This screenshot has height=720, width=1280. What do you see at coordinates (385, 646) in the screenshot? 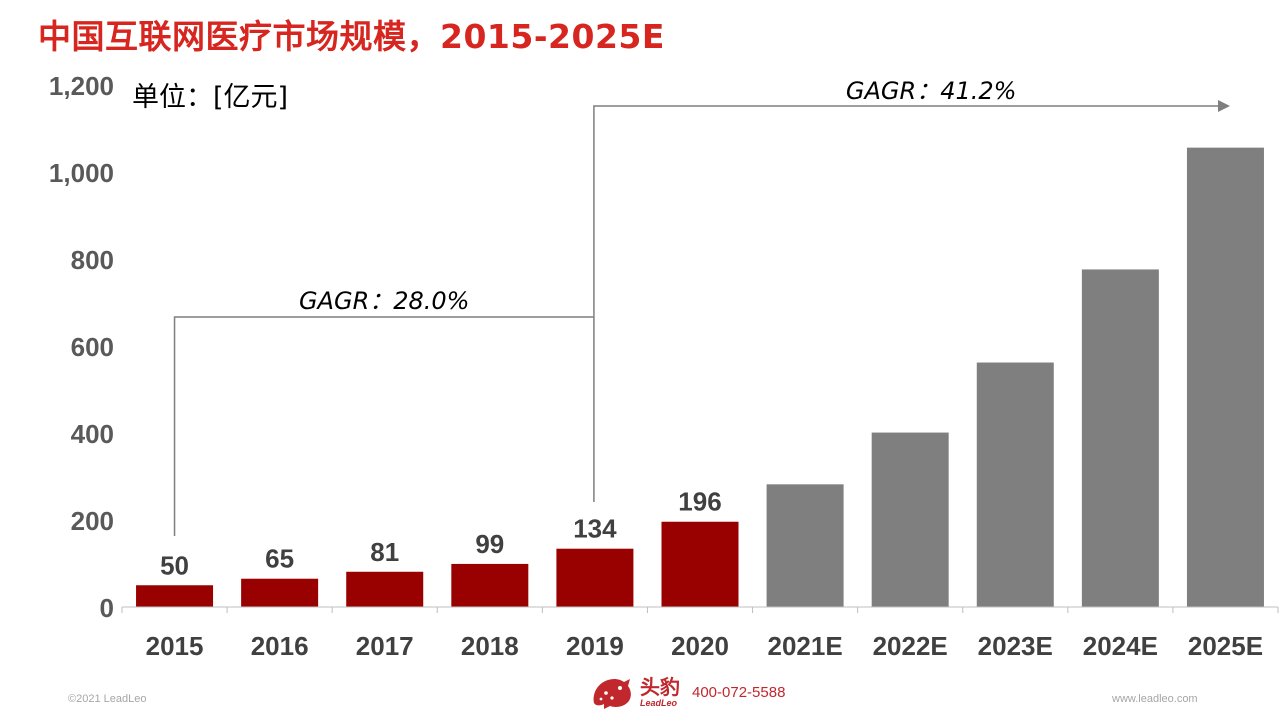
I see `x-tick-label: 2017` at bounding box center [385, 646].